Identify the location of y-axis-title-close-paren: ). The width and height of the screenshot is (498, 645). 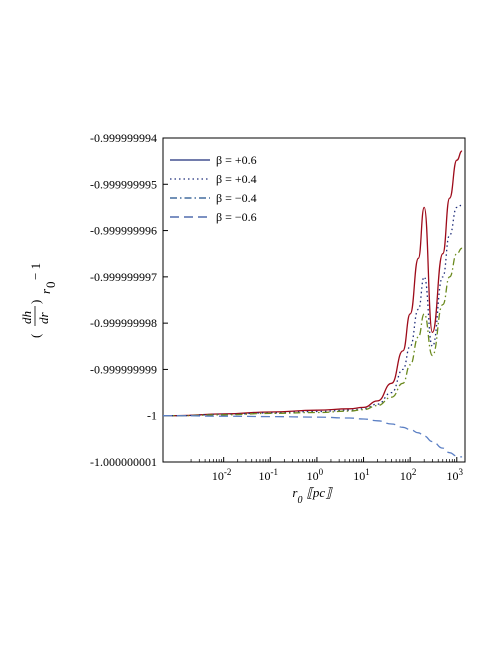
(35, 302).